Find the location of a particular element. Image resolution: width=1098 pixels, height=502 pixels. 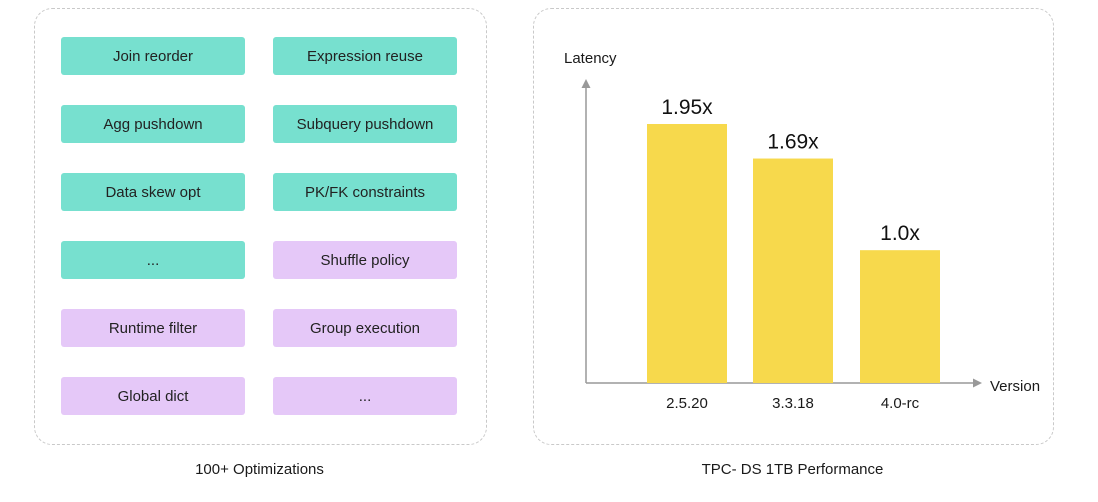

x-axis-arrow is located at coordinates (977, 383).